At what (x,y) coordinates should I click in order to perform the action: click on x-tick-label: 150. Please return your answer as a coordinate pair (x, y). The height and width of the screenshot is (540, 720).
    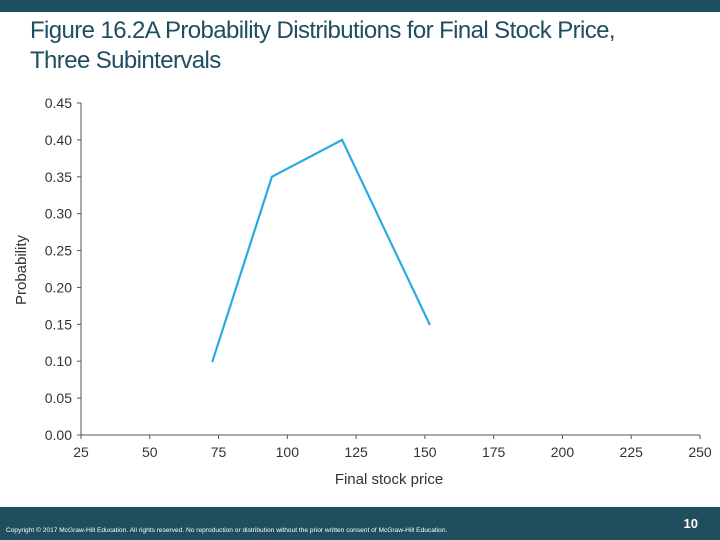
    Looking at the image, I should click on (425, 452).